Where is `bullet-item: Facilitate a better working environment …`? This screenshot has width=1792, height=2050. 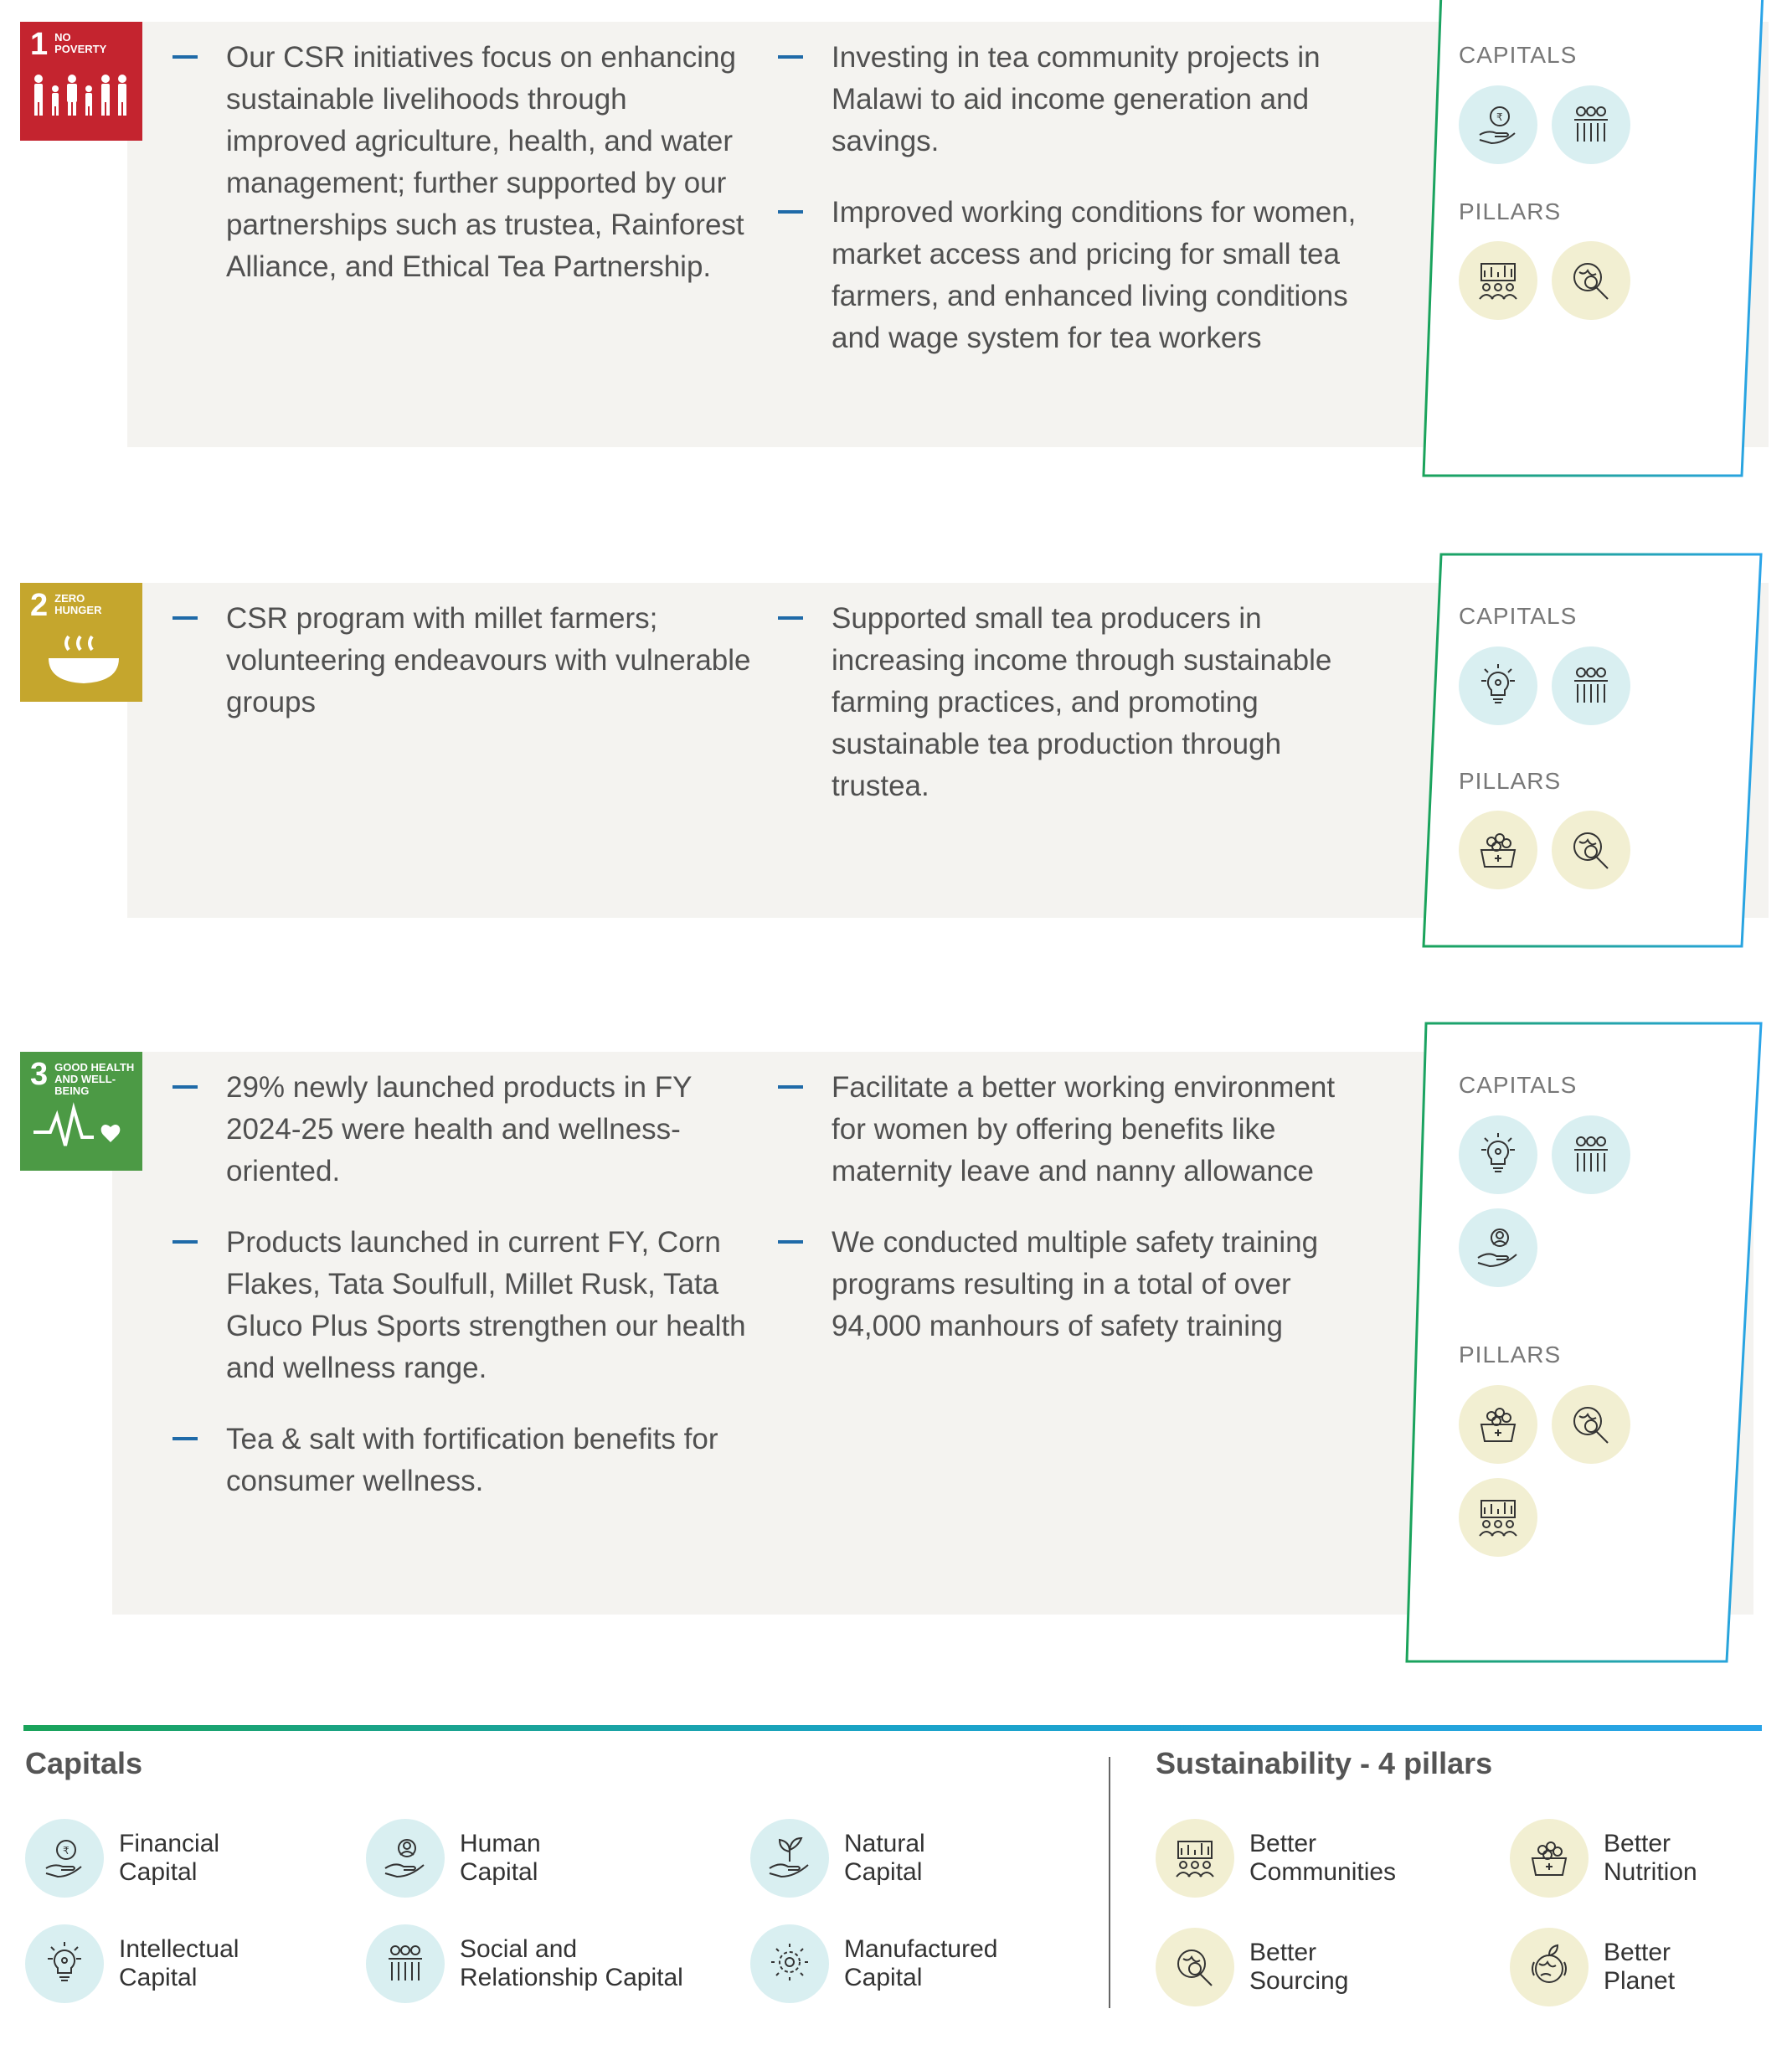 bullet-item: Facilitate a better working environment … is located at coordinates (1072, 1129).